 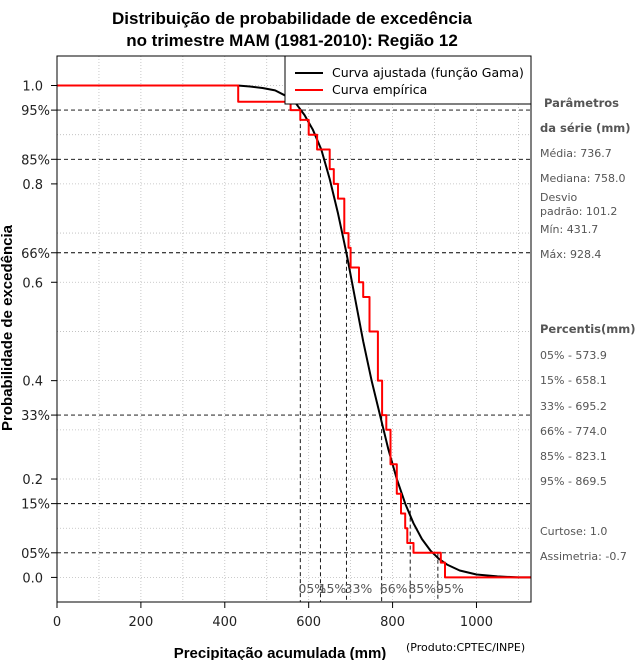 I want to click on y-tick-label: 0.8, so click(x=32, y=185).